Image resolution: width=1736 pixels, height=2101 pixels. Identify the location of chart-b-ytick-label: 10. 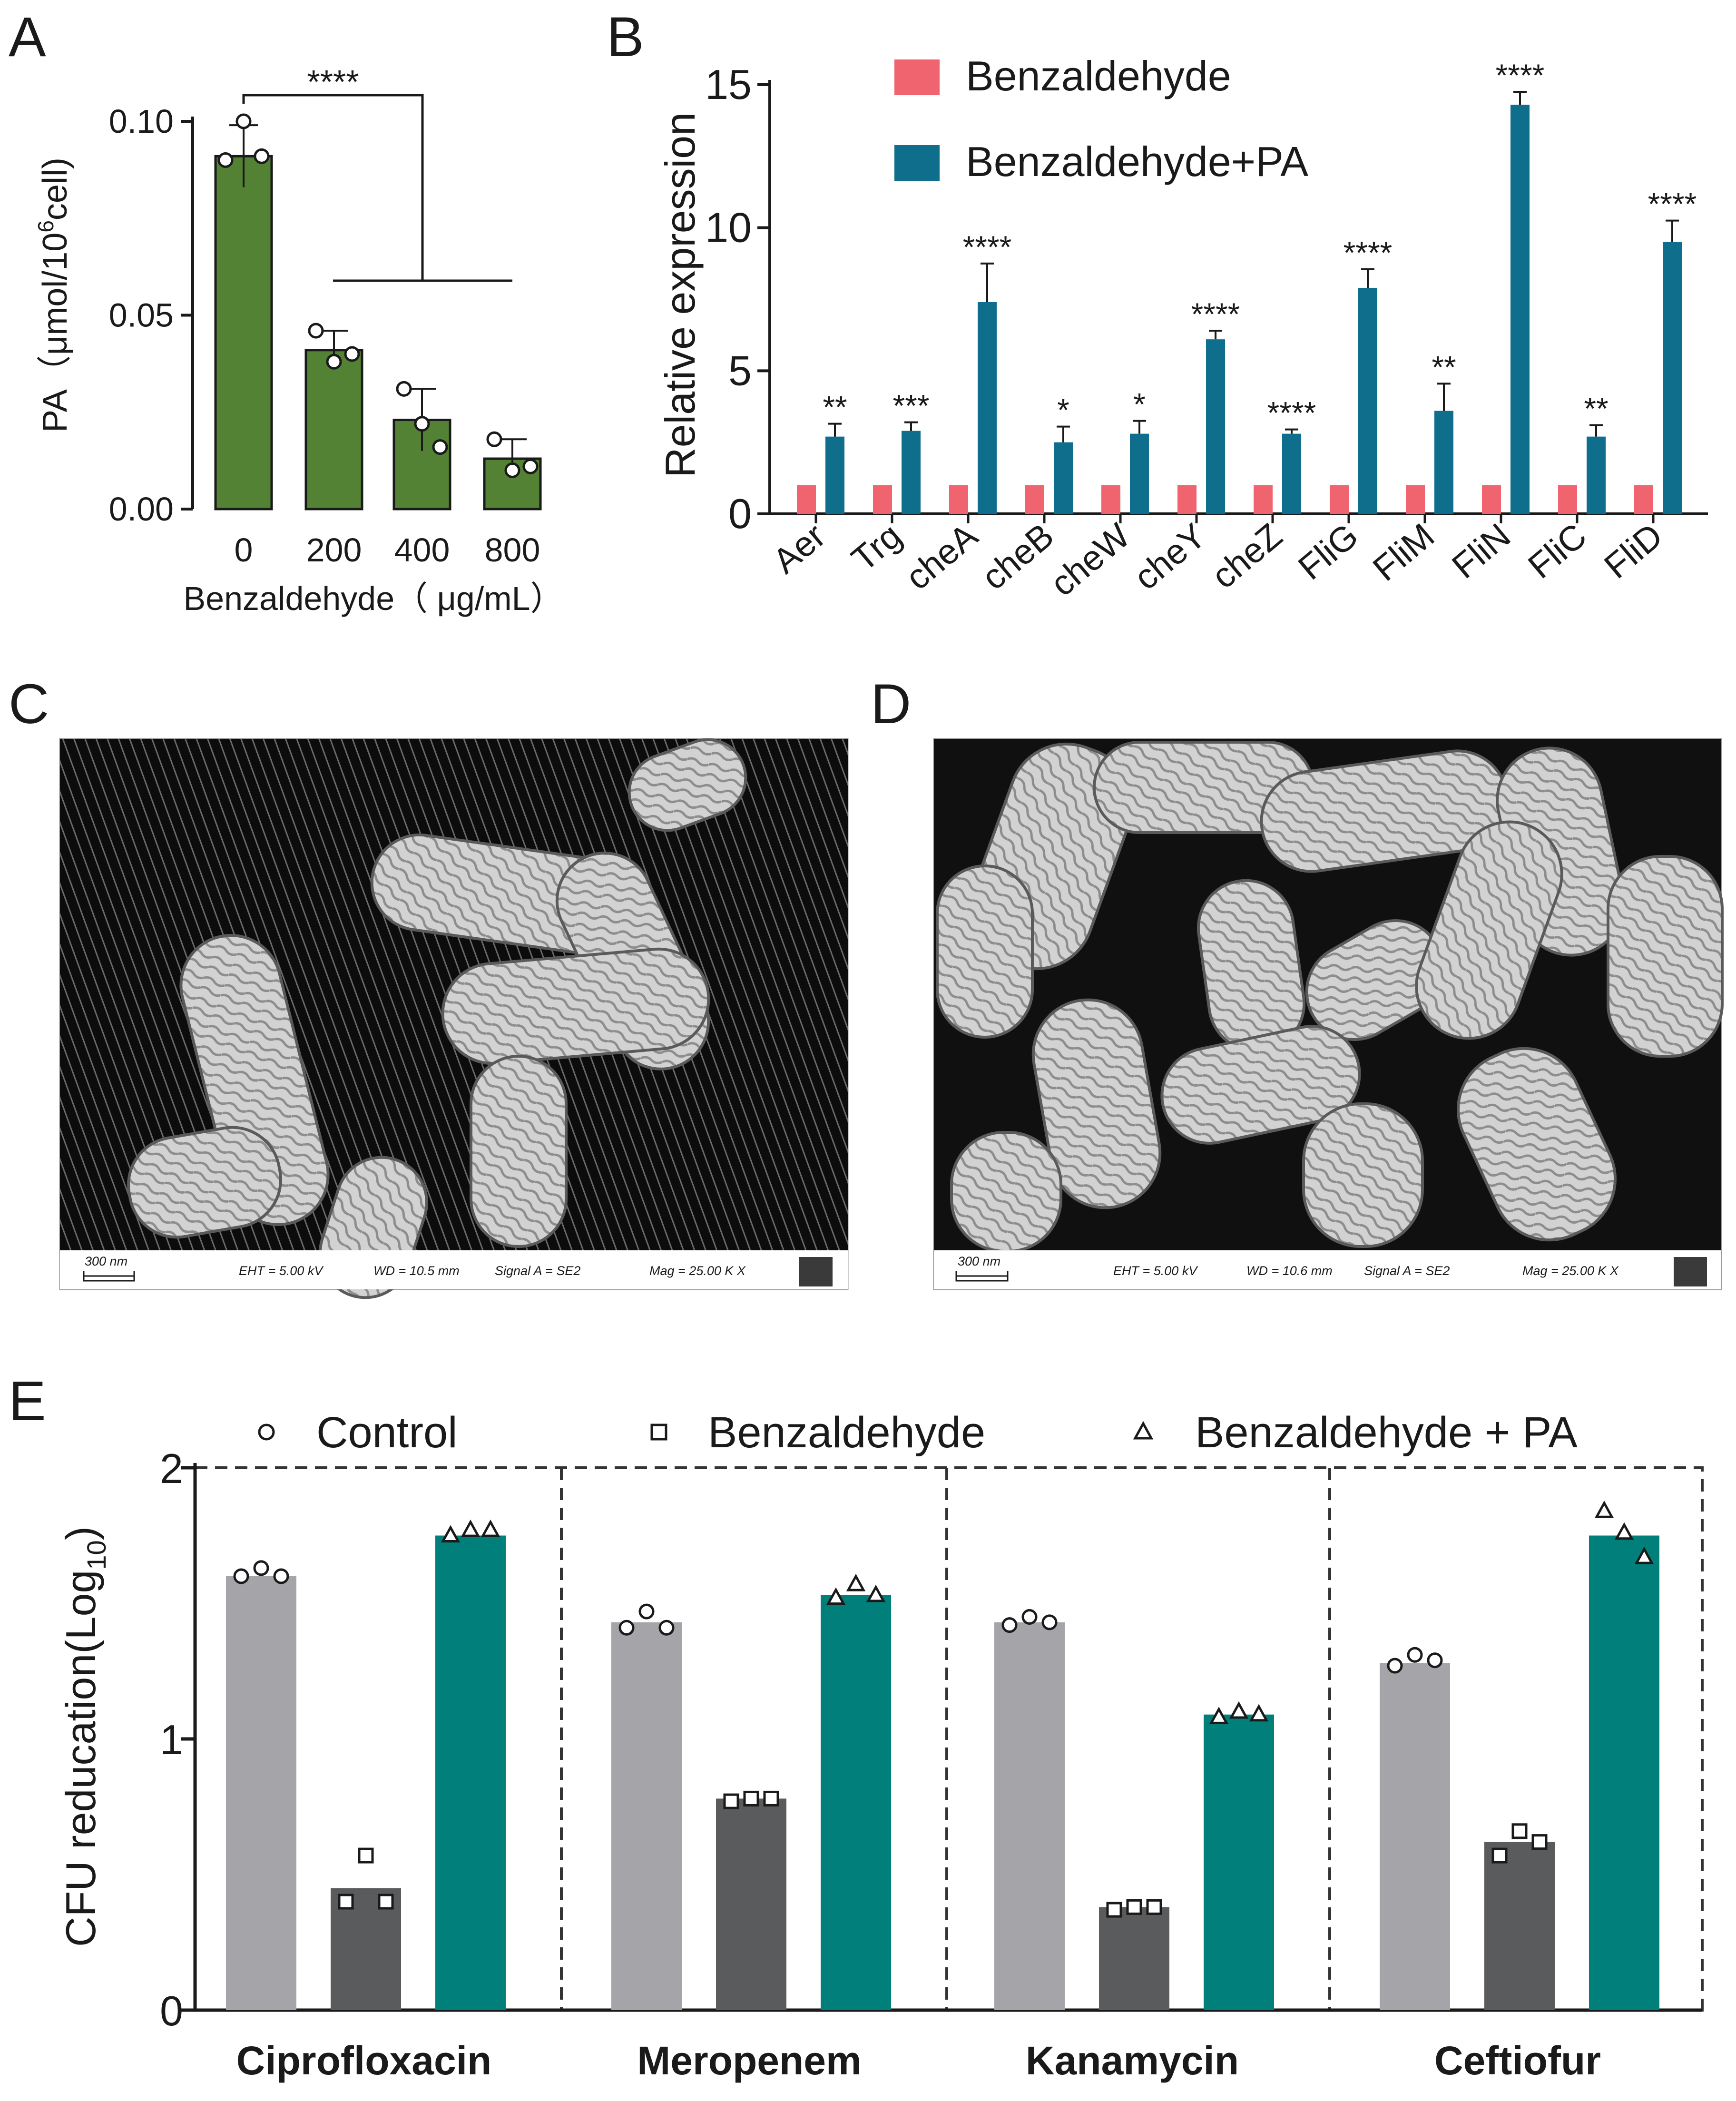
(728, 227).